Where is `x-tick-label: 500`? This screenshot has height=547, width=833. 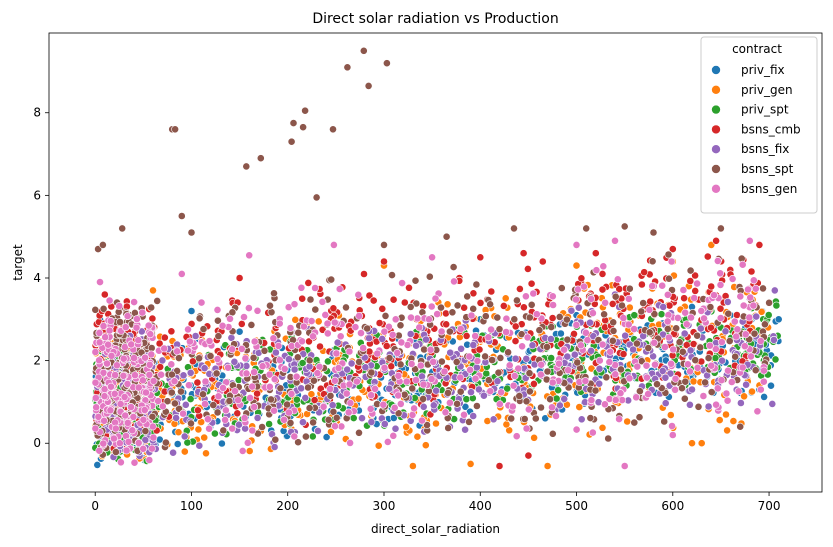
x-tick-label: 500 is located at coordinates (576, 506).